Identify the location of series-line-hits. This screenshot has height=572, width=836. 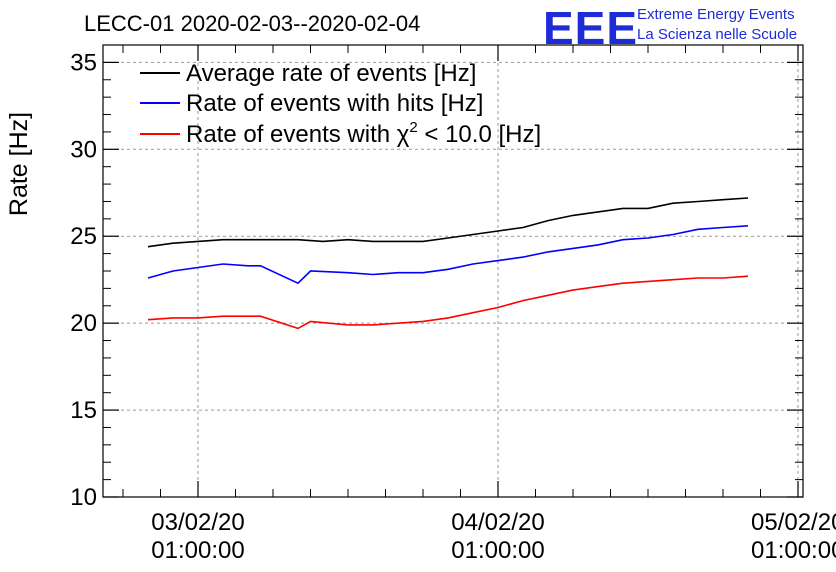
(448, 255).